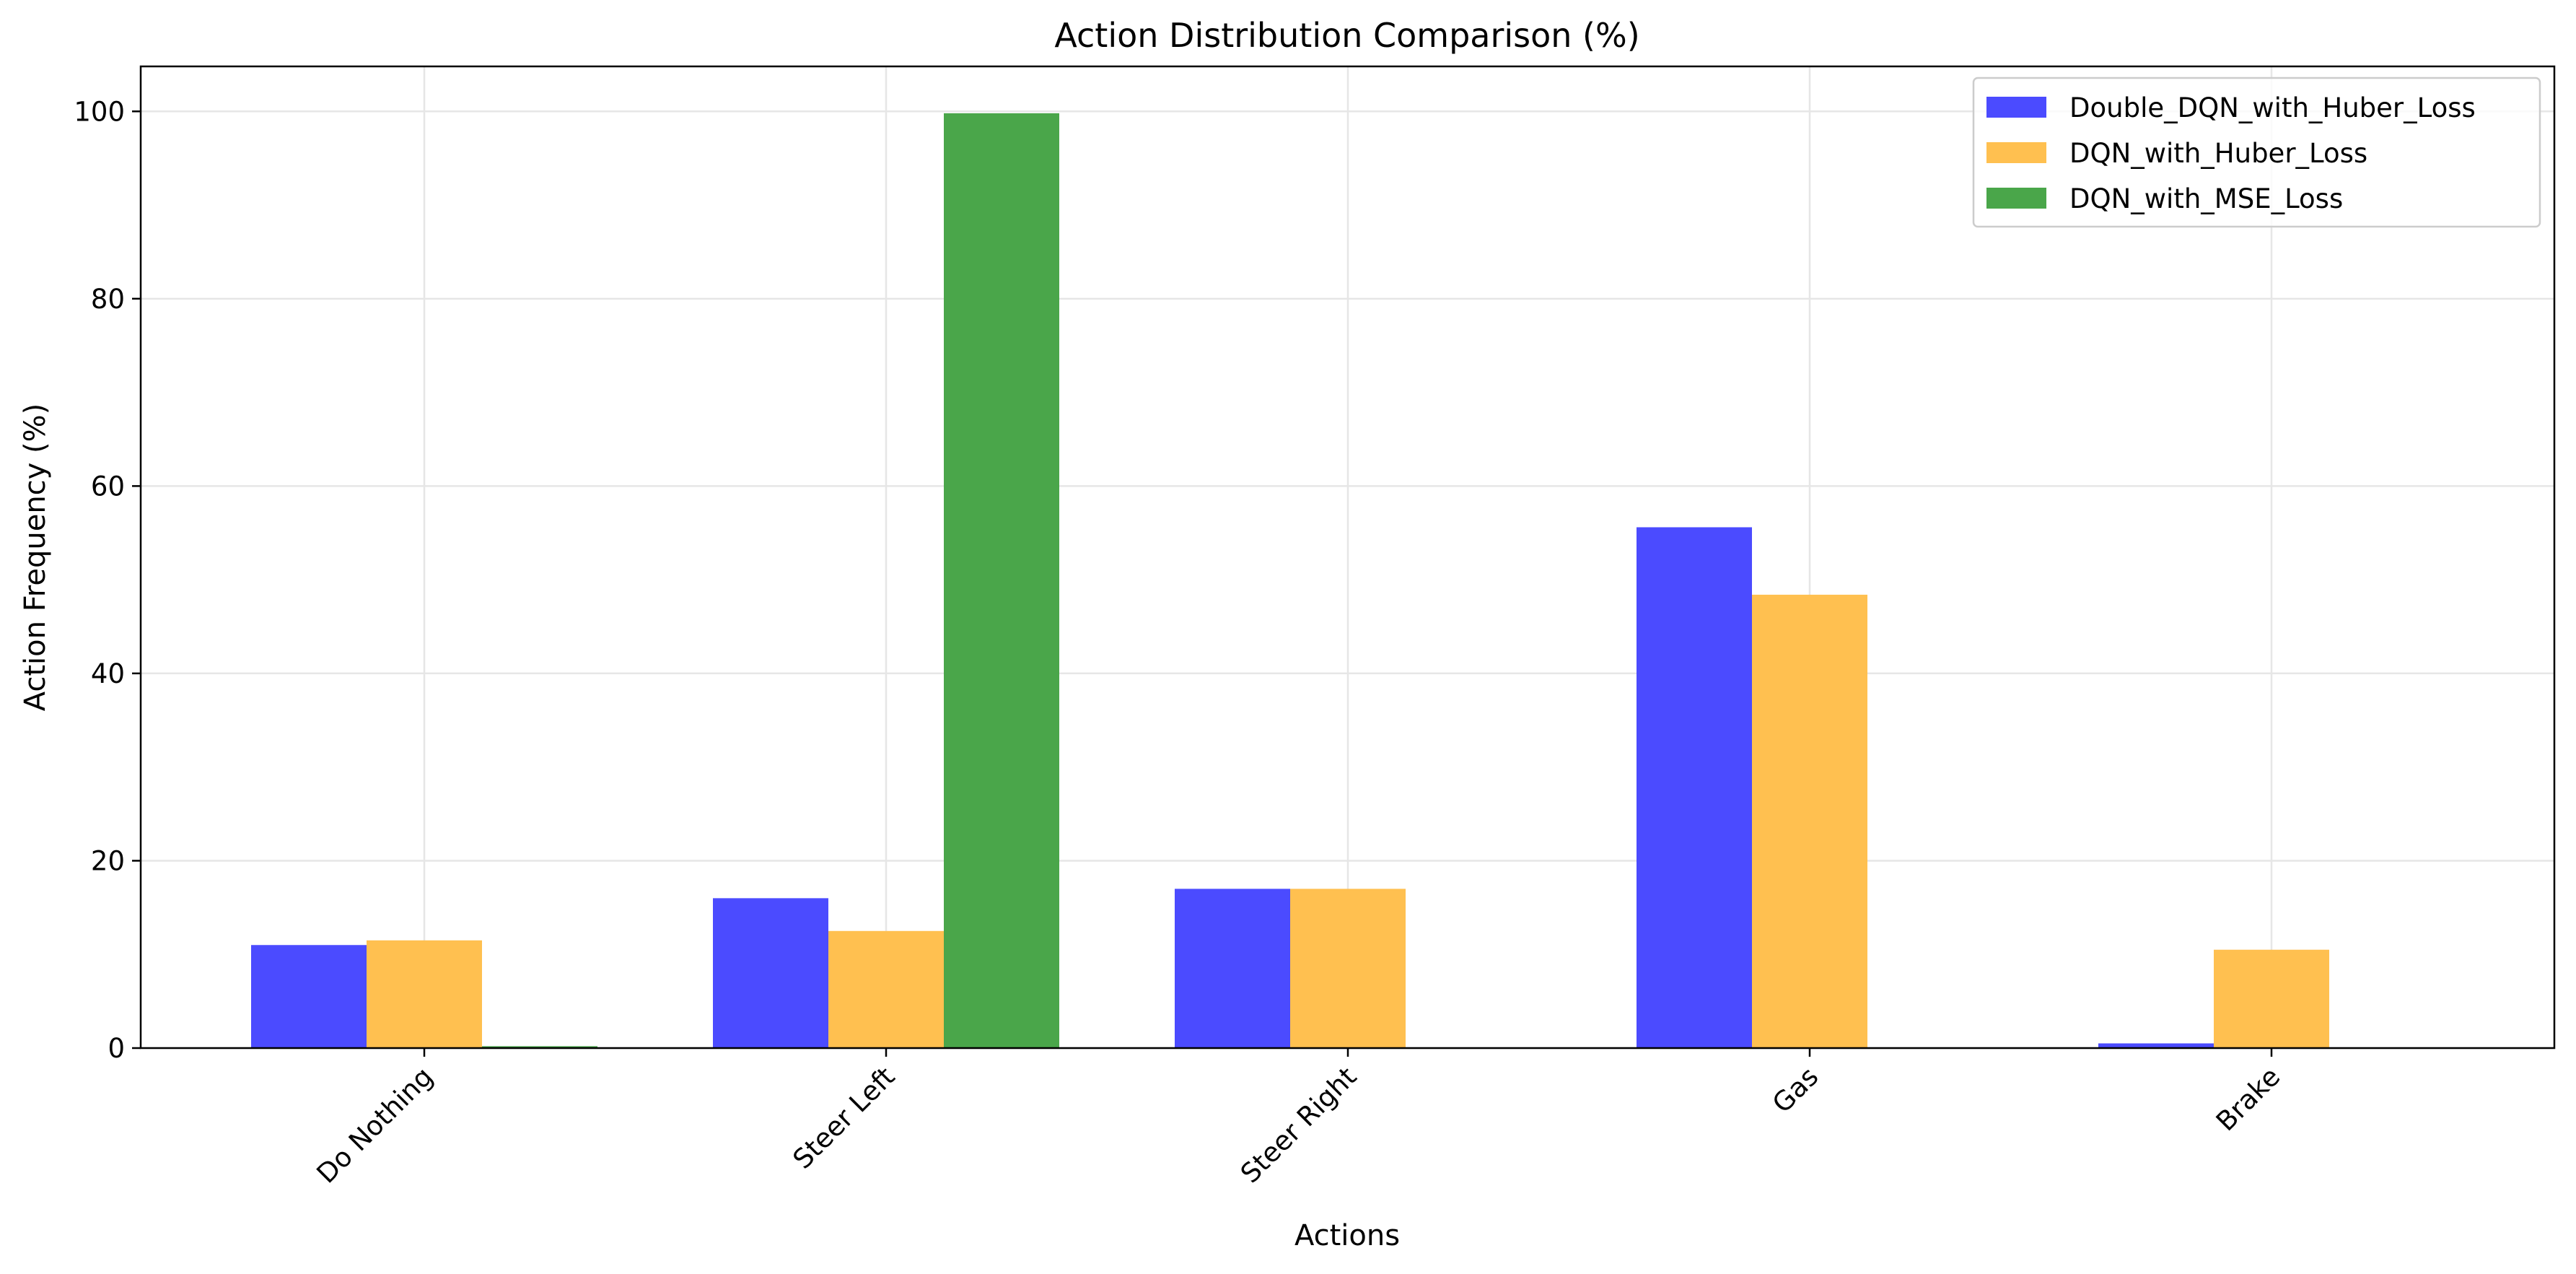 Image resolution: width=2576 pixels, height=1274 pixels. What do you see at coordinates (35, 558) in the screenshot?
I see `y-axis-label: Action Frequency (%)` at bounding box center [35, 558].